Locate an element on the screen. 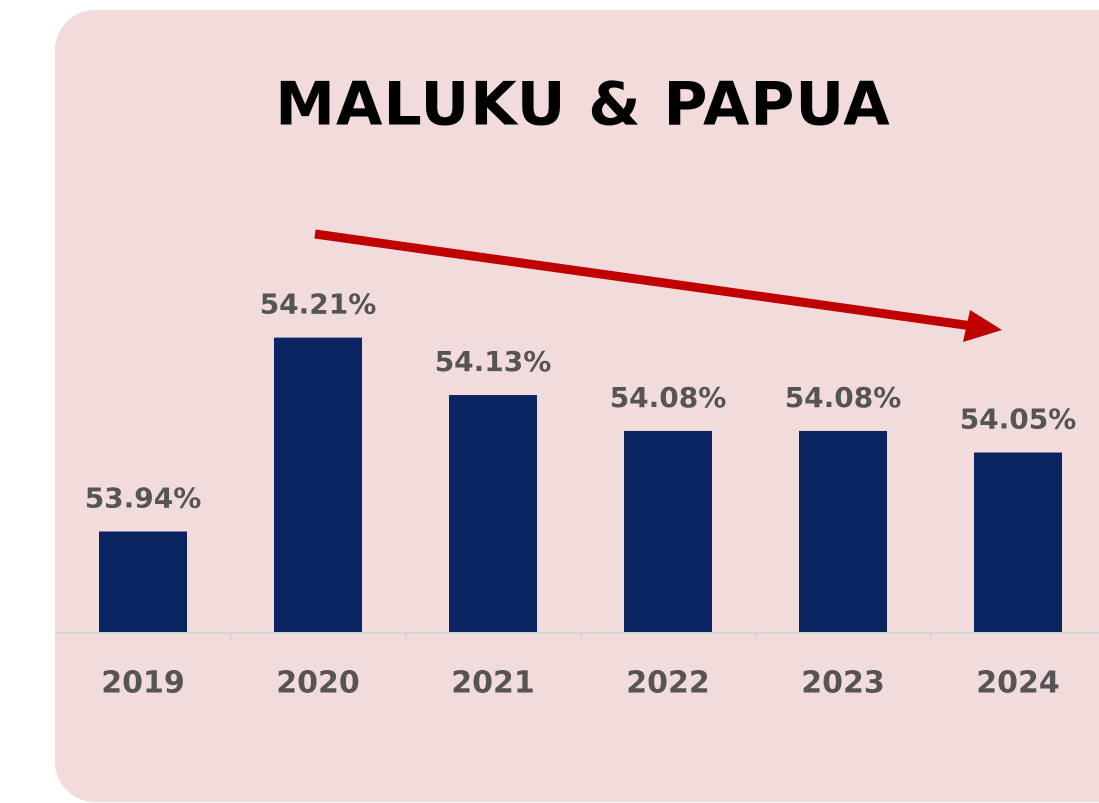 The width and height of the screenshot is (1099, 803). x-tick-label: 2024 is located at coordinates (1018, 683).